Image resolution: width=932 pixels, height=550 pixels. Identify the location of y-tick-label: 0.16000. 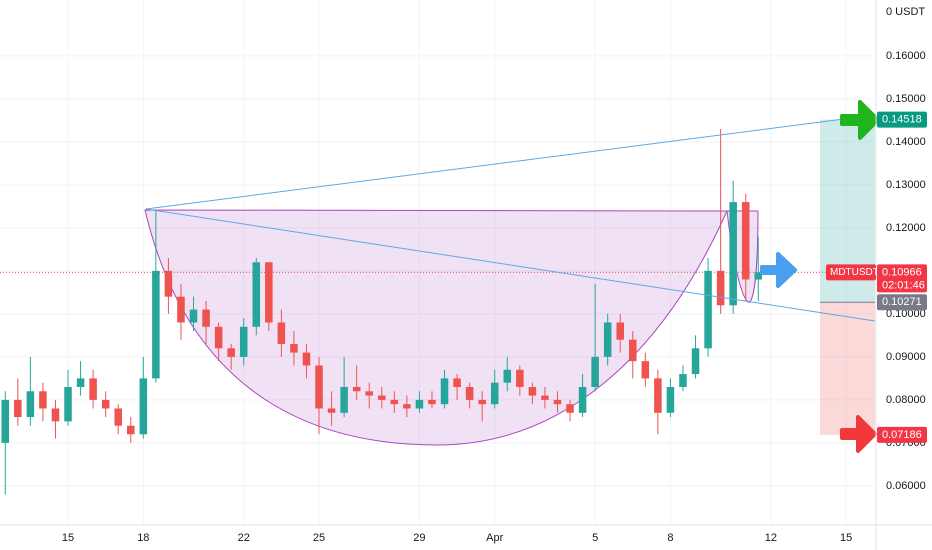
(906, 56).